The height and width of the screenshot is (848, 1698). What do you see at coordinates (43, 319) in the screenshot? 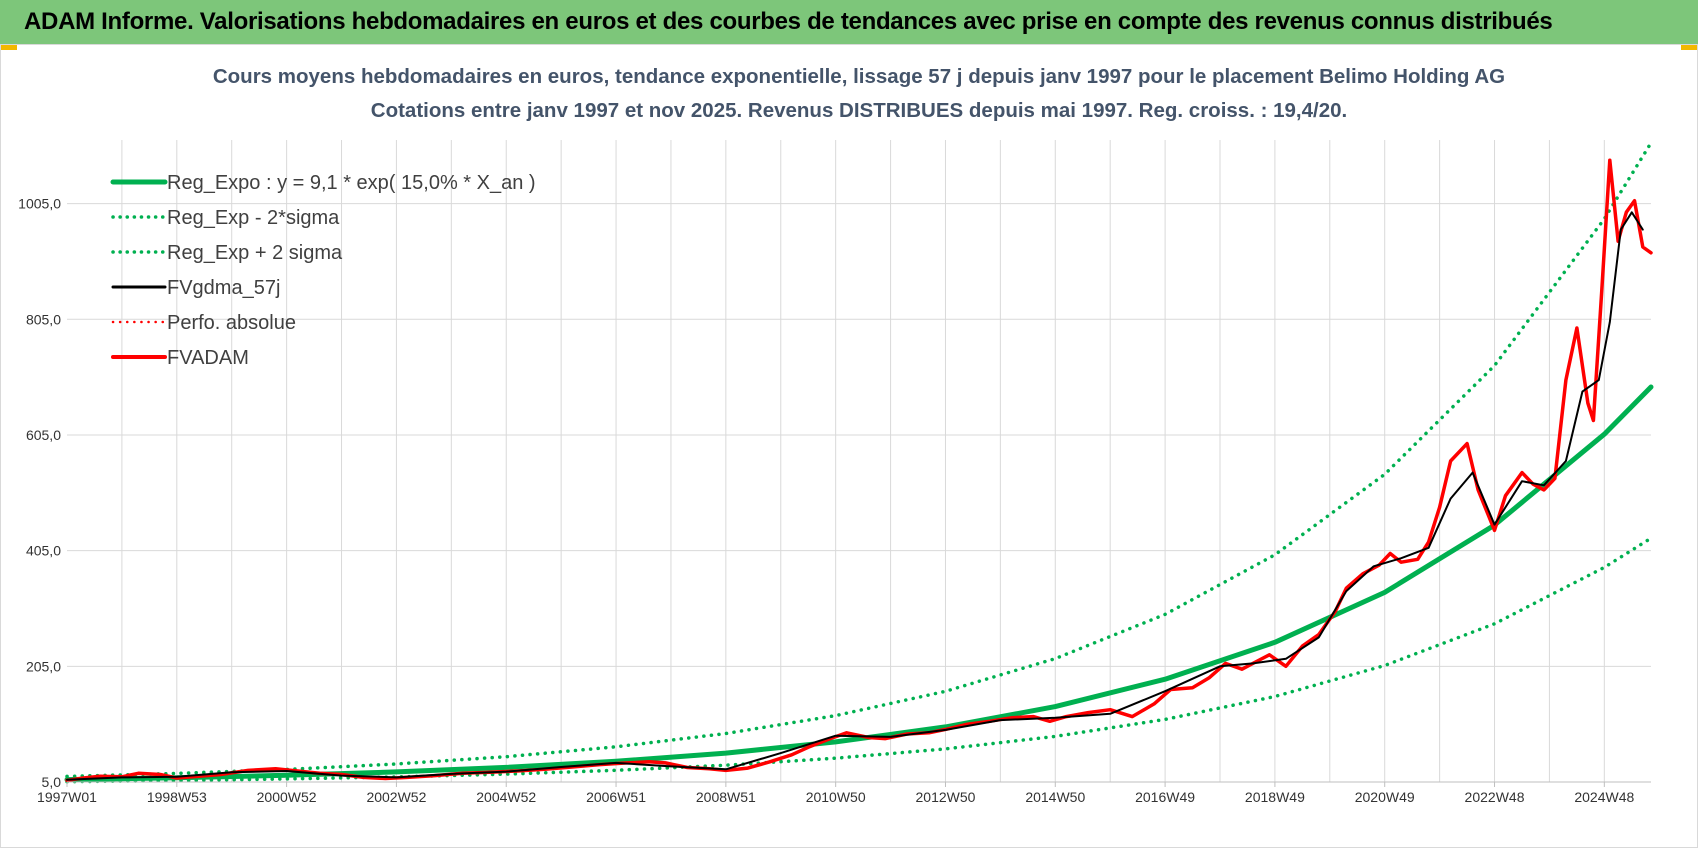
I see `y-tick-label: 805,0` at bounding box center [43, 319].